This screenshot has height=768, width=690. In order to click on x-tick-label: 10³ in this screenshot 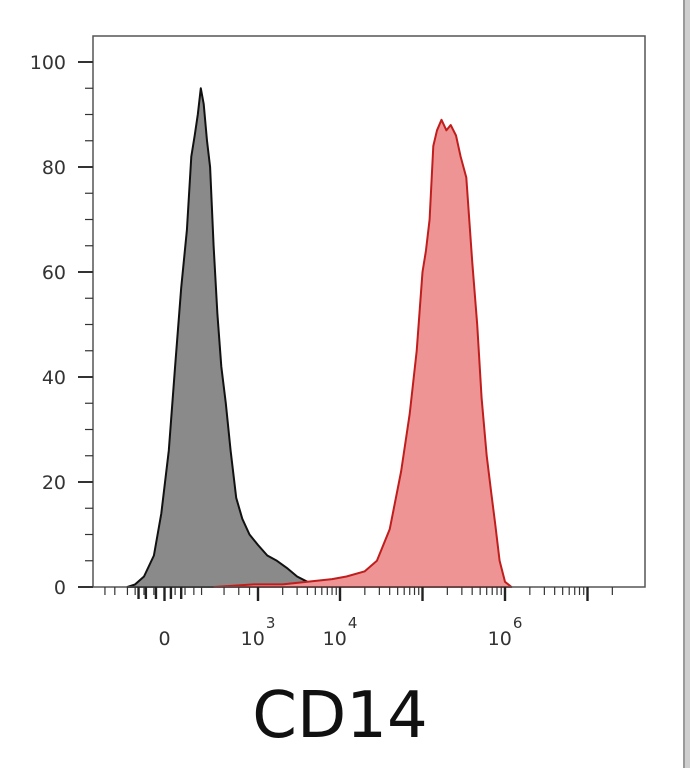, I will do `click(258, 632)`.